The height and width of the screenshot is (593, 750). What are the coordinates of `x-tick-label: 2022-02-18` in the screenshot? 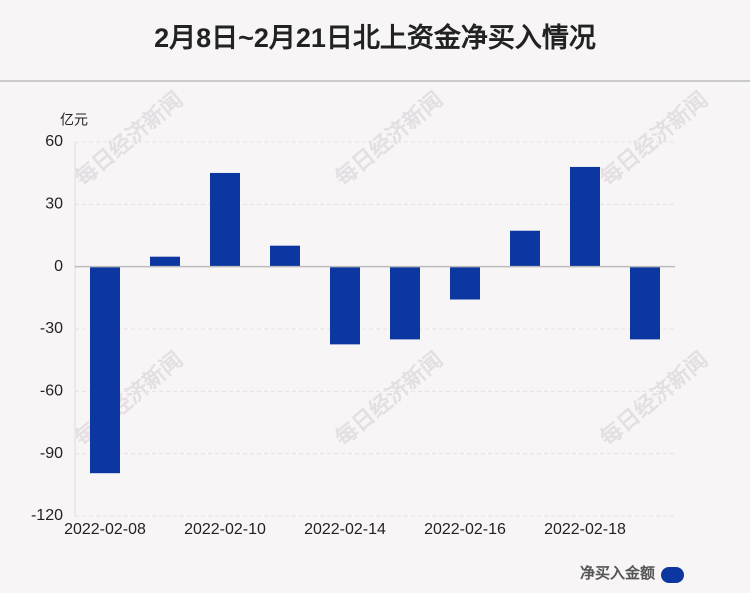 It's located at (585, 529).